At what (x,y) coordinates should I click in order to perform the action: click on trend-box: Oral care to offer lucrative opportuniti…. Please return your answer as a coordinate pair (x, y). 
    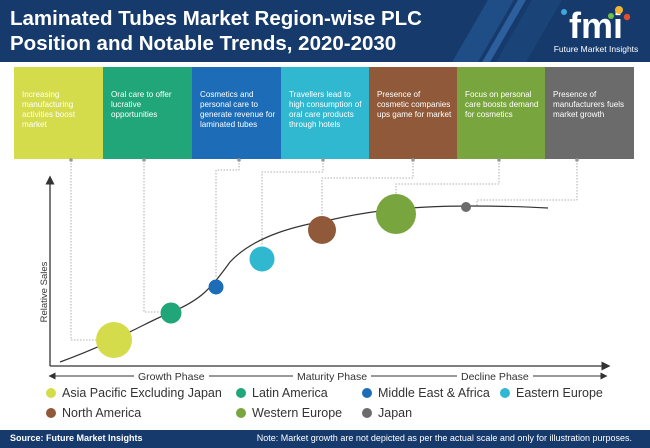
    Looking at the image, I should click on (147, 113).